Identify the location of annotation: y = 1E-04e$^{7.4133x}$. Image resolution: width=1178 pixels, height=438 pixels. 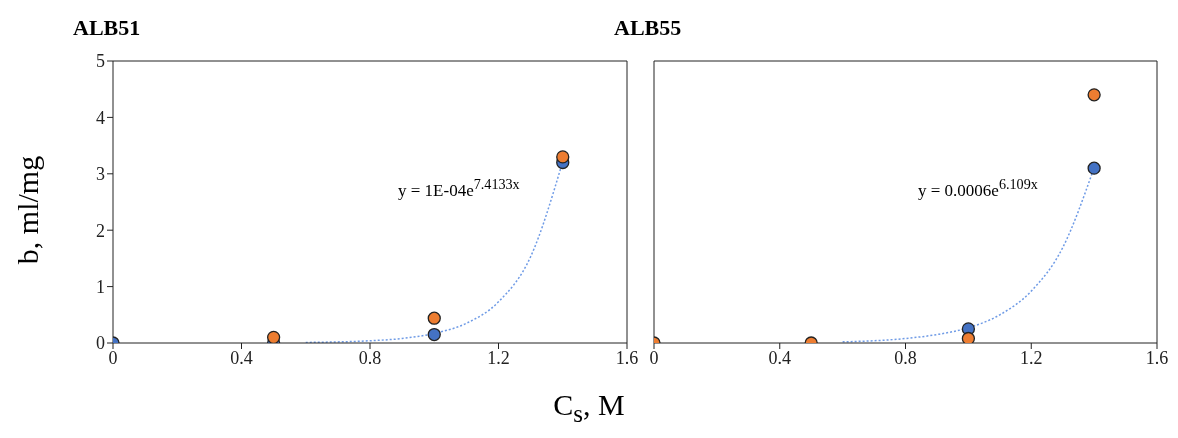
(459, 188).